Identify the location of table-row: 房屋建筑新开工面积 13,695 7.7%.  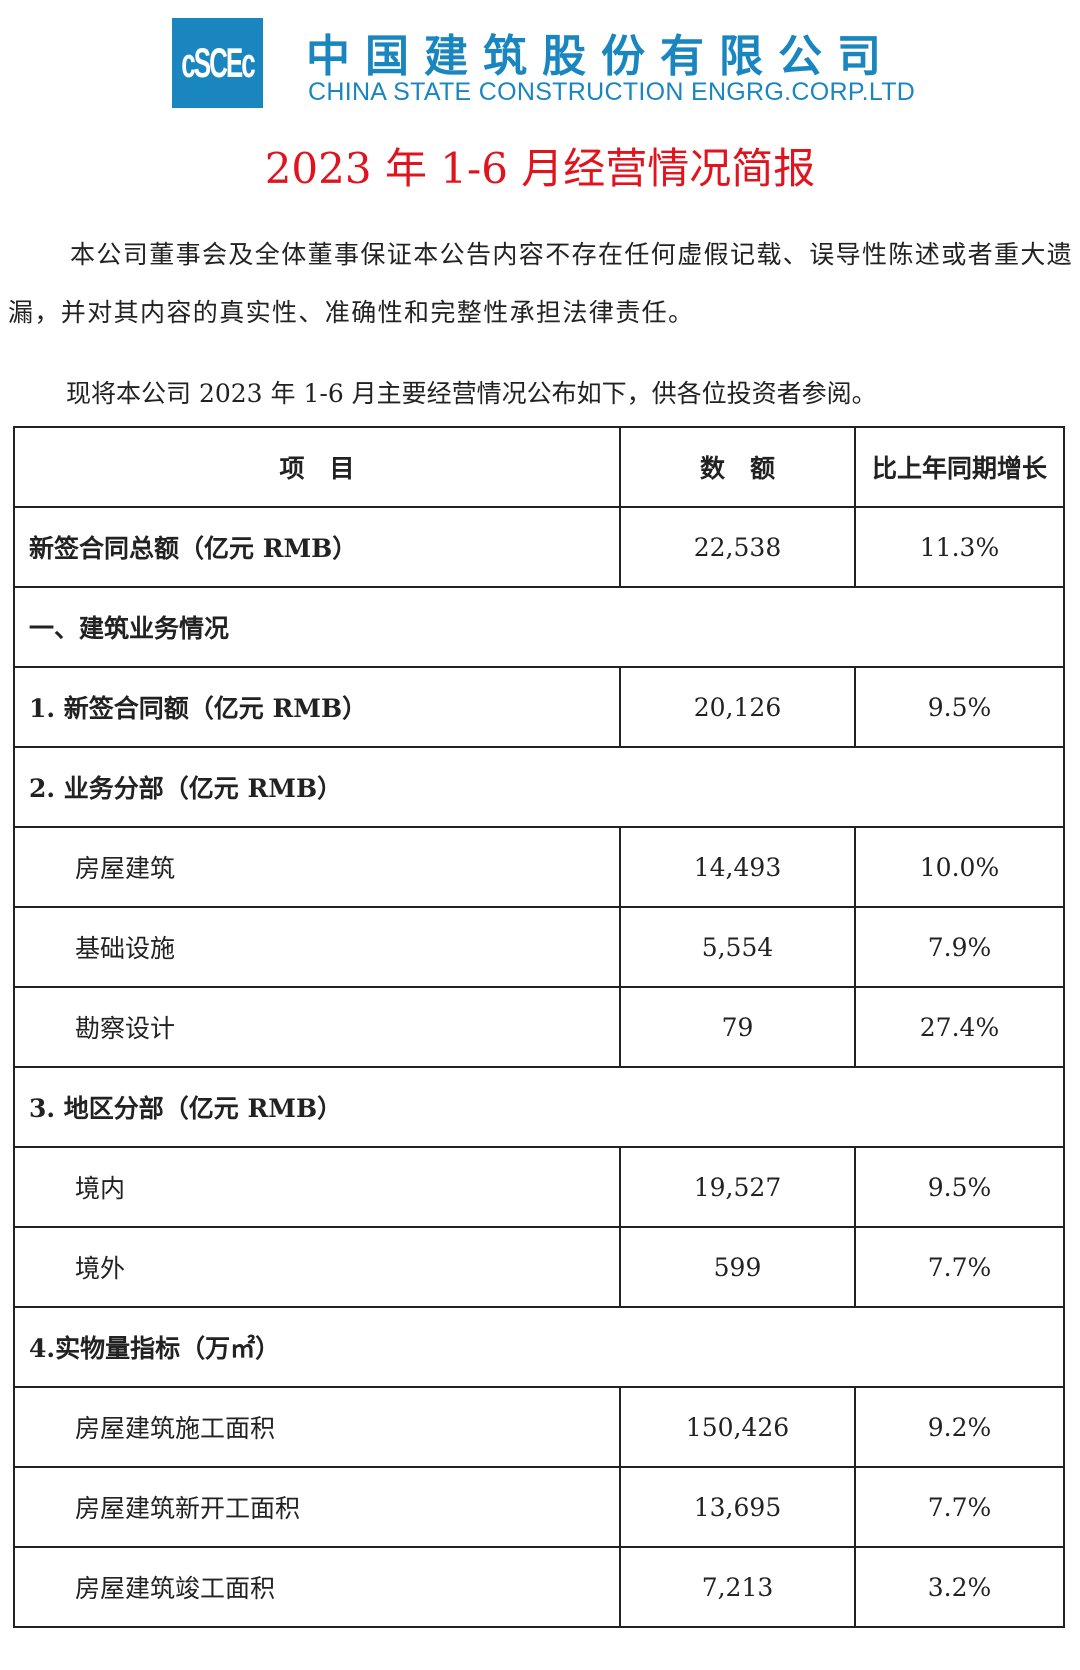
(539, 1507).